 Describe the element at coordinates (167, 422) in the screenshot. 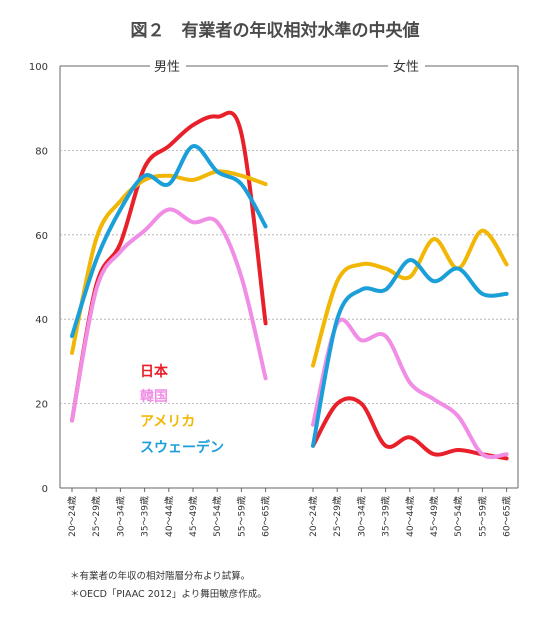

I see `legend-entry: アメリカ` at that location.